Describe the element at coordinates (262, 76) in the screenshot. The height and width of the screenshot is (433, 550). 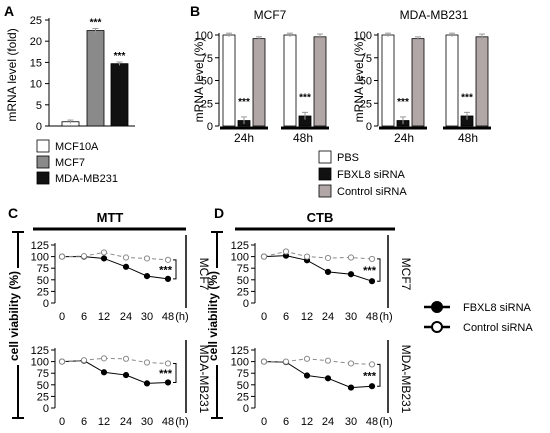
I see `panel-b-subchart: MCF7 0 25 50 75 100 *** 24h *** 48h` at that location.